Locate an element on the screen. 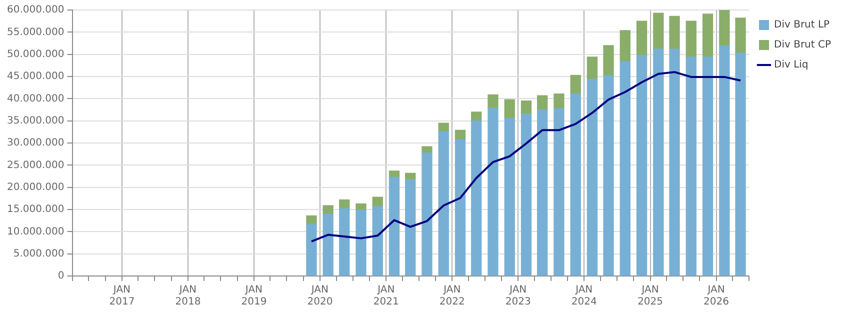  x-tick-label: JAN 2020 is located at coordinates (320, 296).